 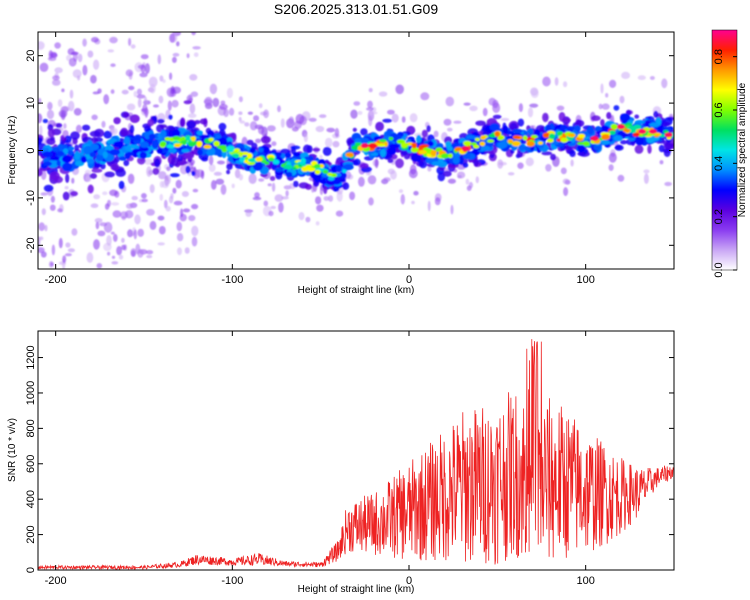 I want to click on colorbar-label: Normalized spectral amplitude, so click(x=742, y=149).